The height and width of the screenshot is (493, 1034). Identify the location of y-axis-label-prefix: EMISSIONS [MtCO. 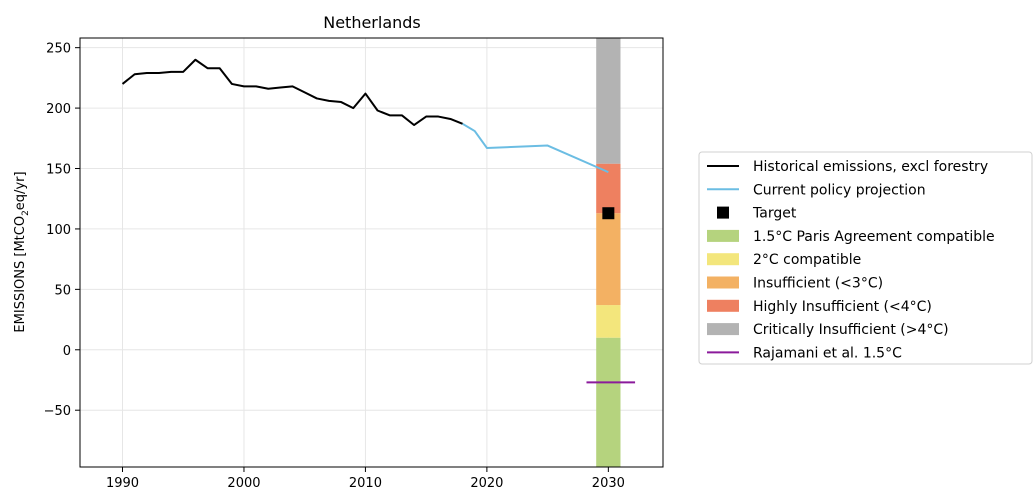
(20, 274).